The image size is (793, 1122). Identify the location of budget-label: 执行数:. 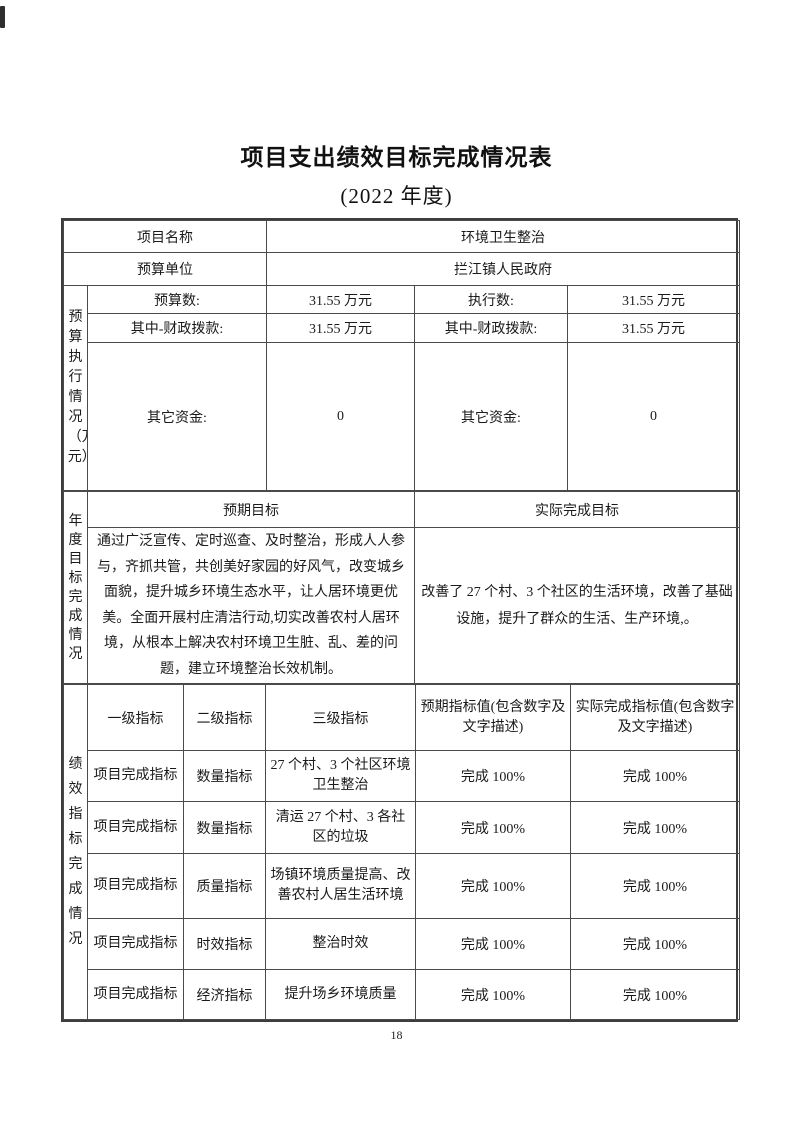
(491, 299).